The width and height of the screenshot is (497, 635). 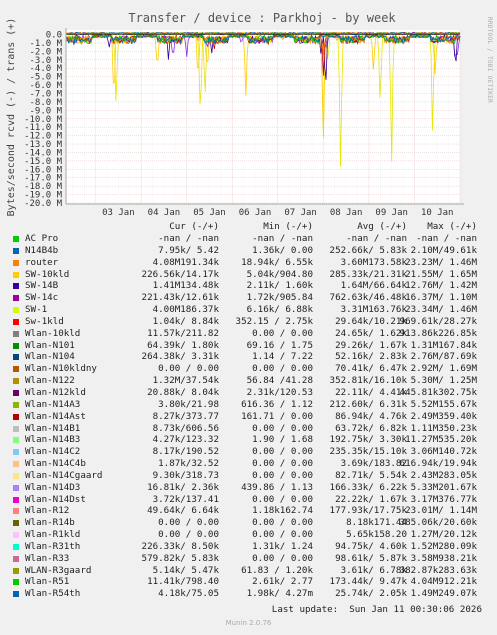 What do you see at coordinates (373, 464) in the screenshot?
I see `legend-avg: 3.69k/183.82` at bounding box center [373, 464].